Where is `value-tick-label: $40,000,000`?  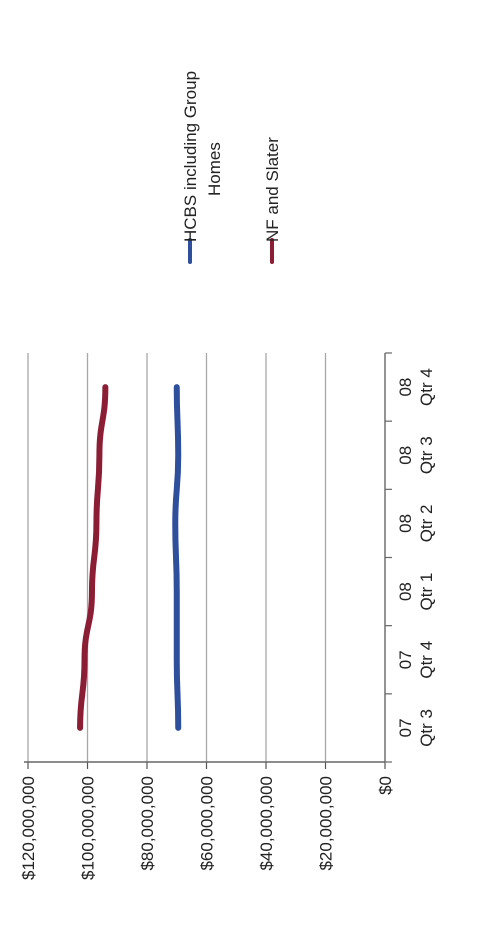 value-tick-label: $40,000,000 is located at coordinates (266, 823).